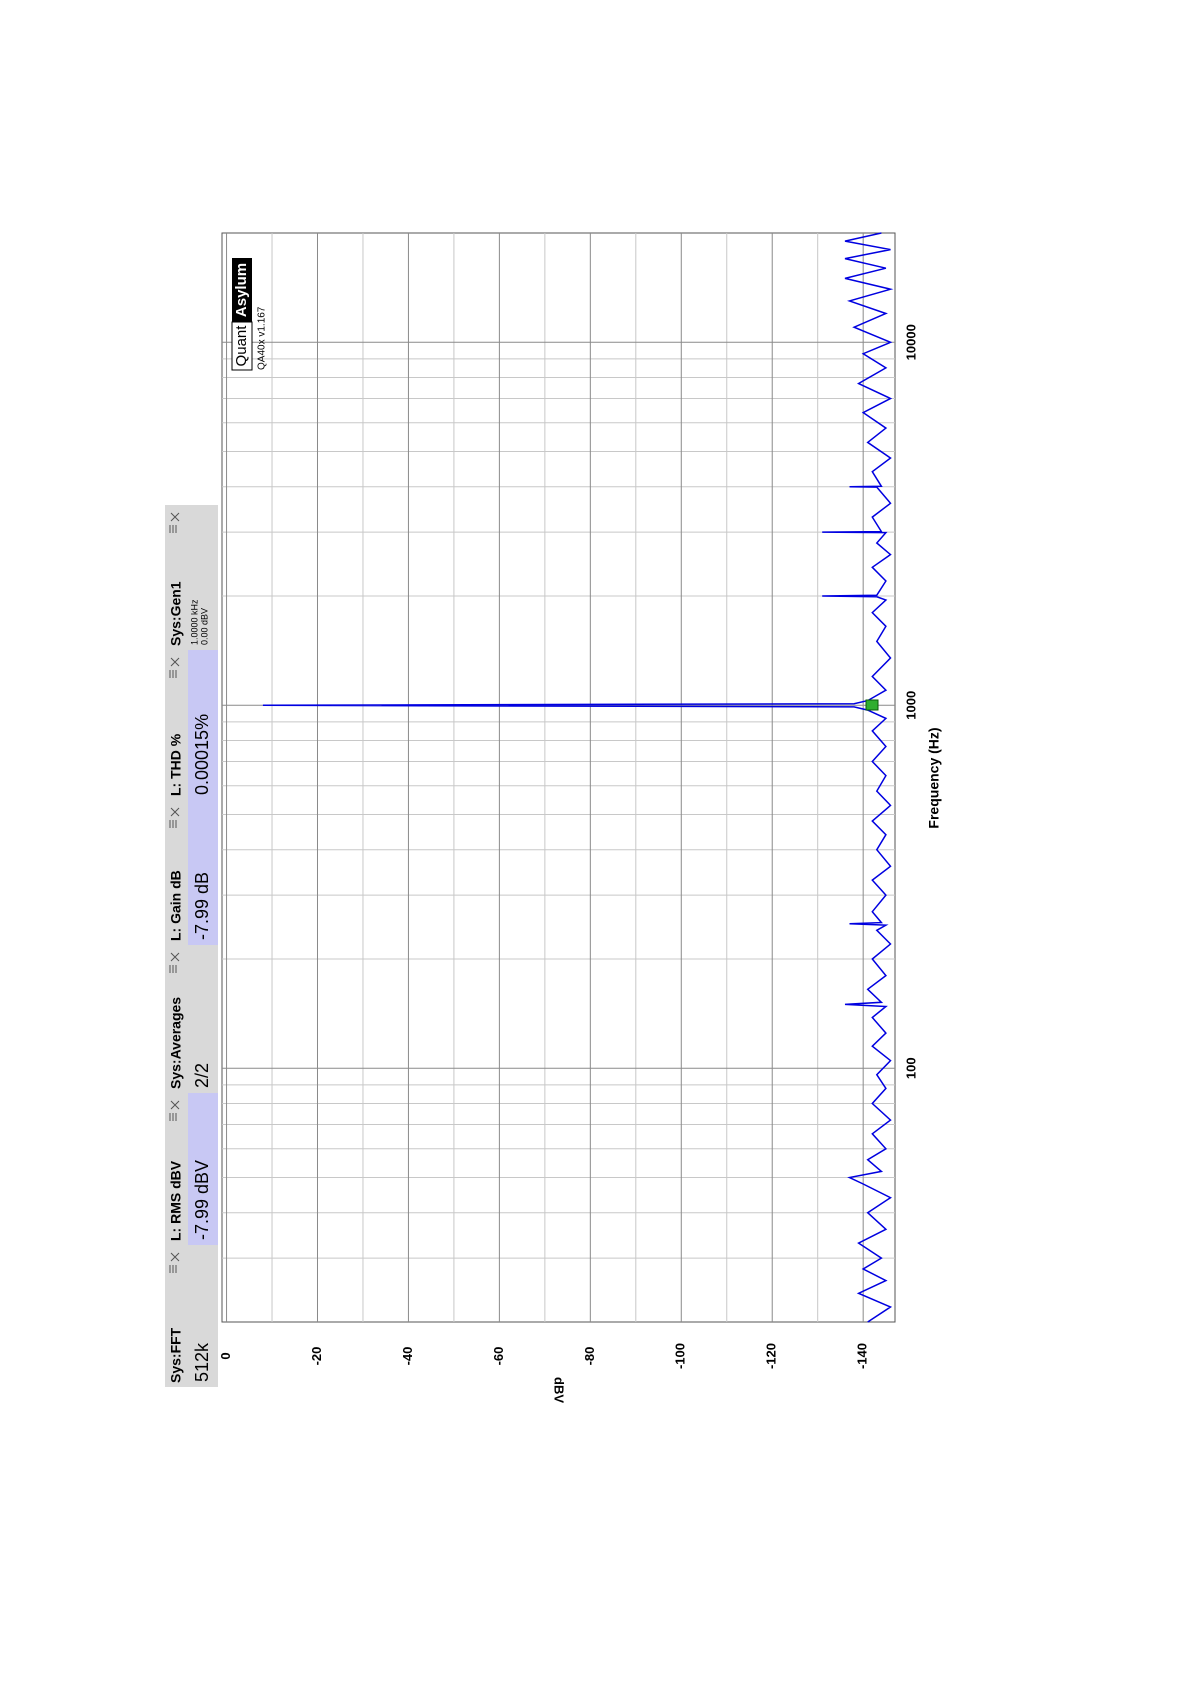 The height and width of the screenshot is (1685, 1192). What do you see at coordinates (934, 777) in the screenshot?
I see `x-axis-label: Frequency (Hz)` at bounding box center [934, 777].